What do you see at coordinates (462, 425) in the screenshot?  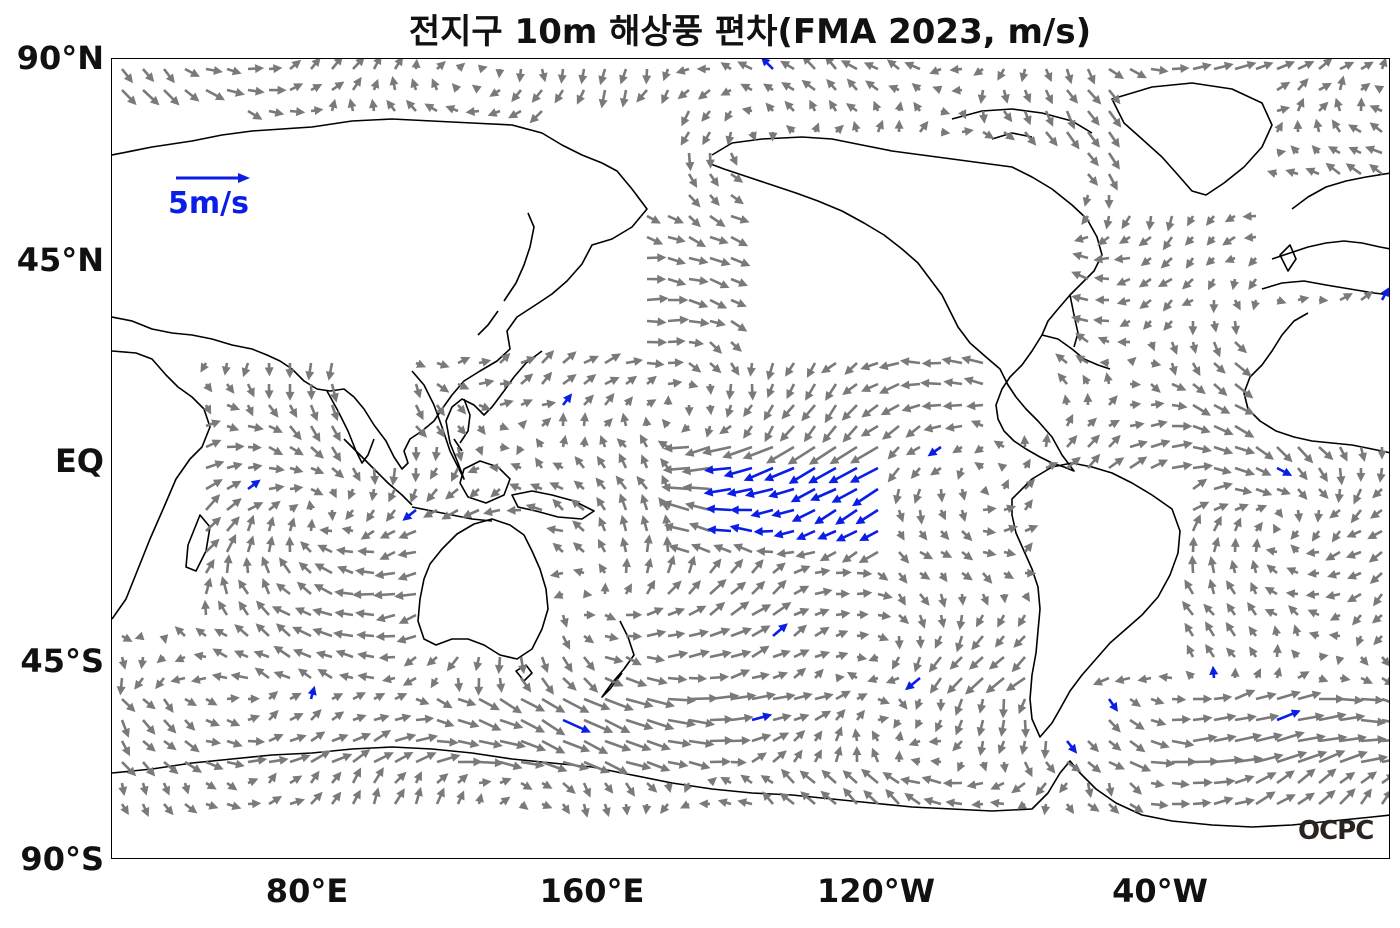 I see `coast-philippines` at bounding box center [462, 425].